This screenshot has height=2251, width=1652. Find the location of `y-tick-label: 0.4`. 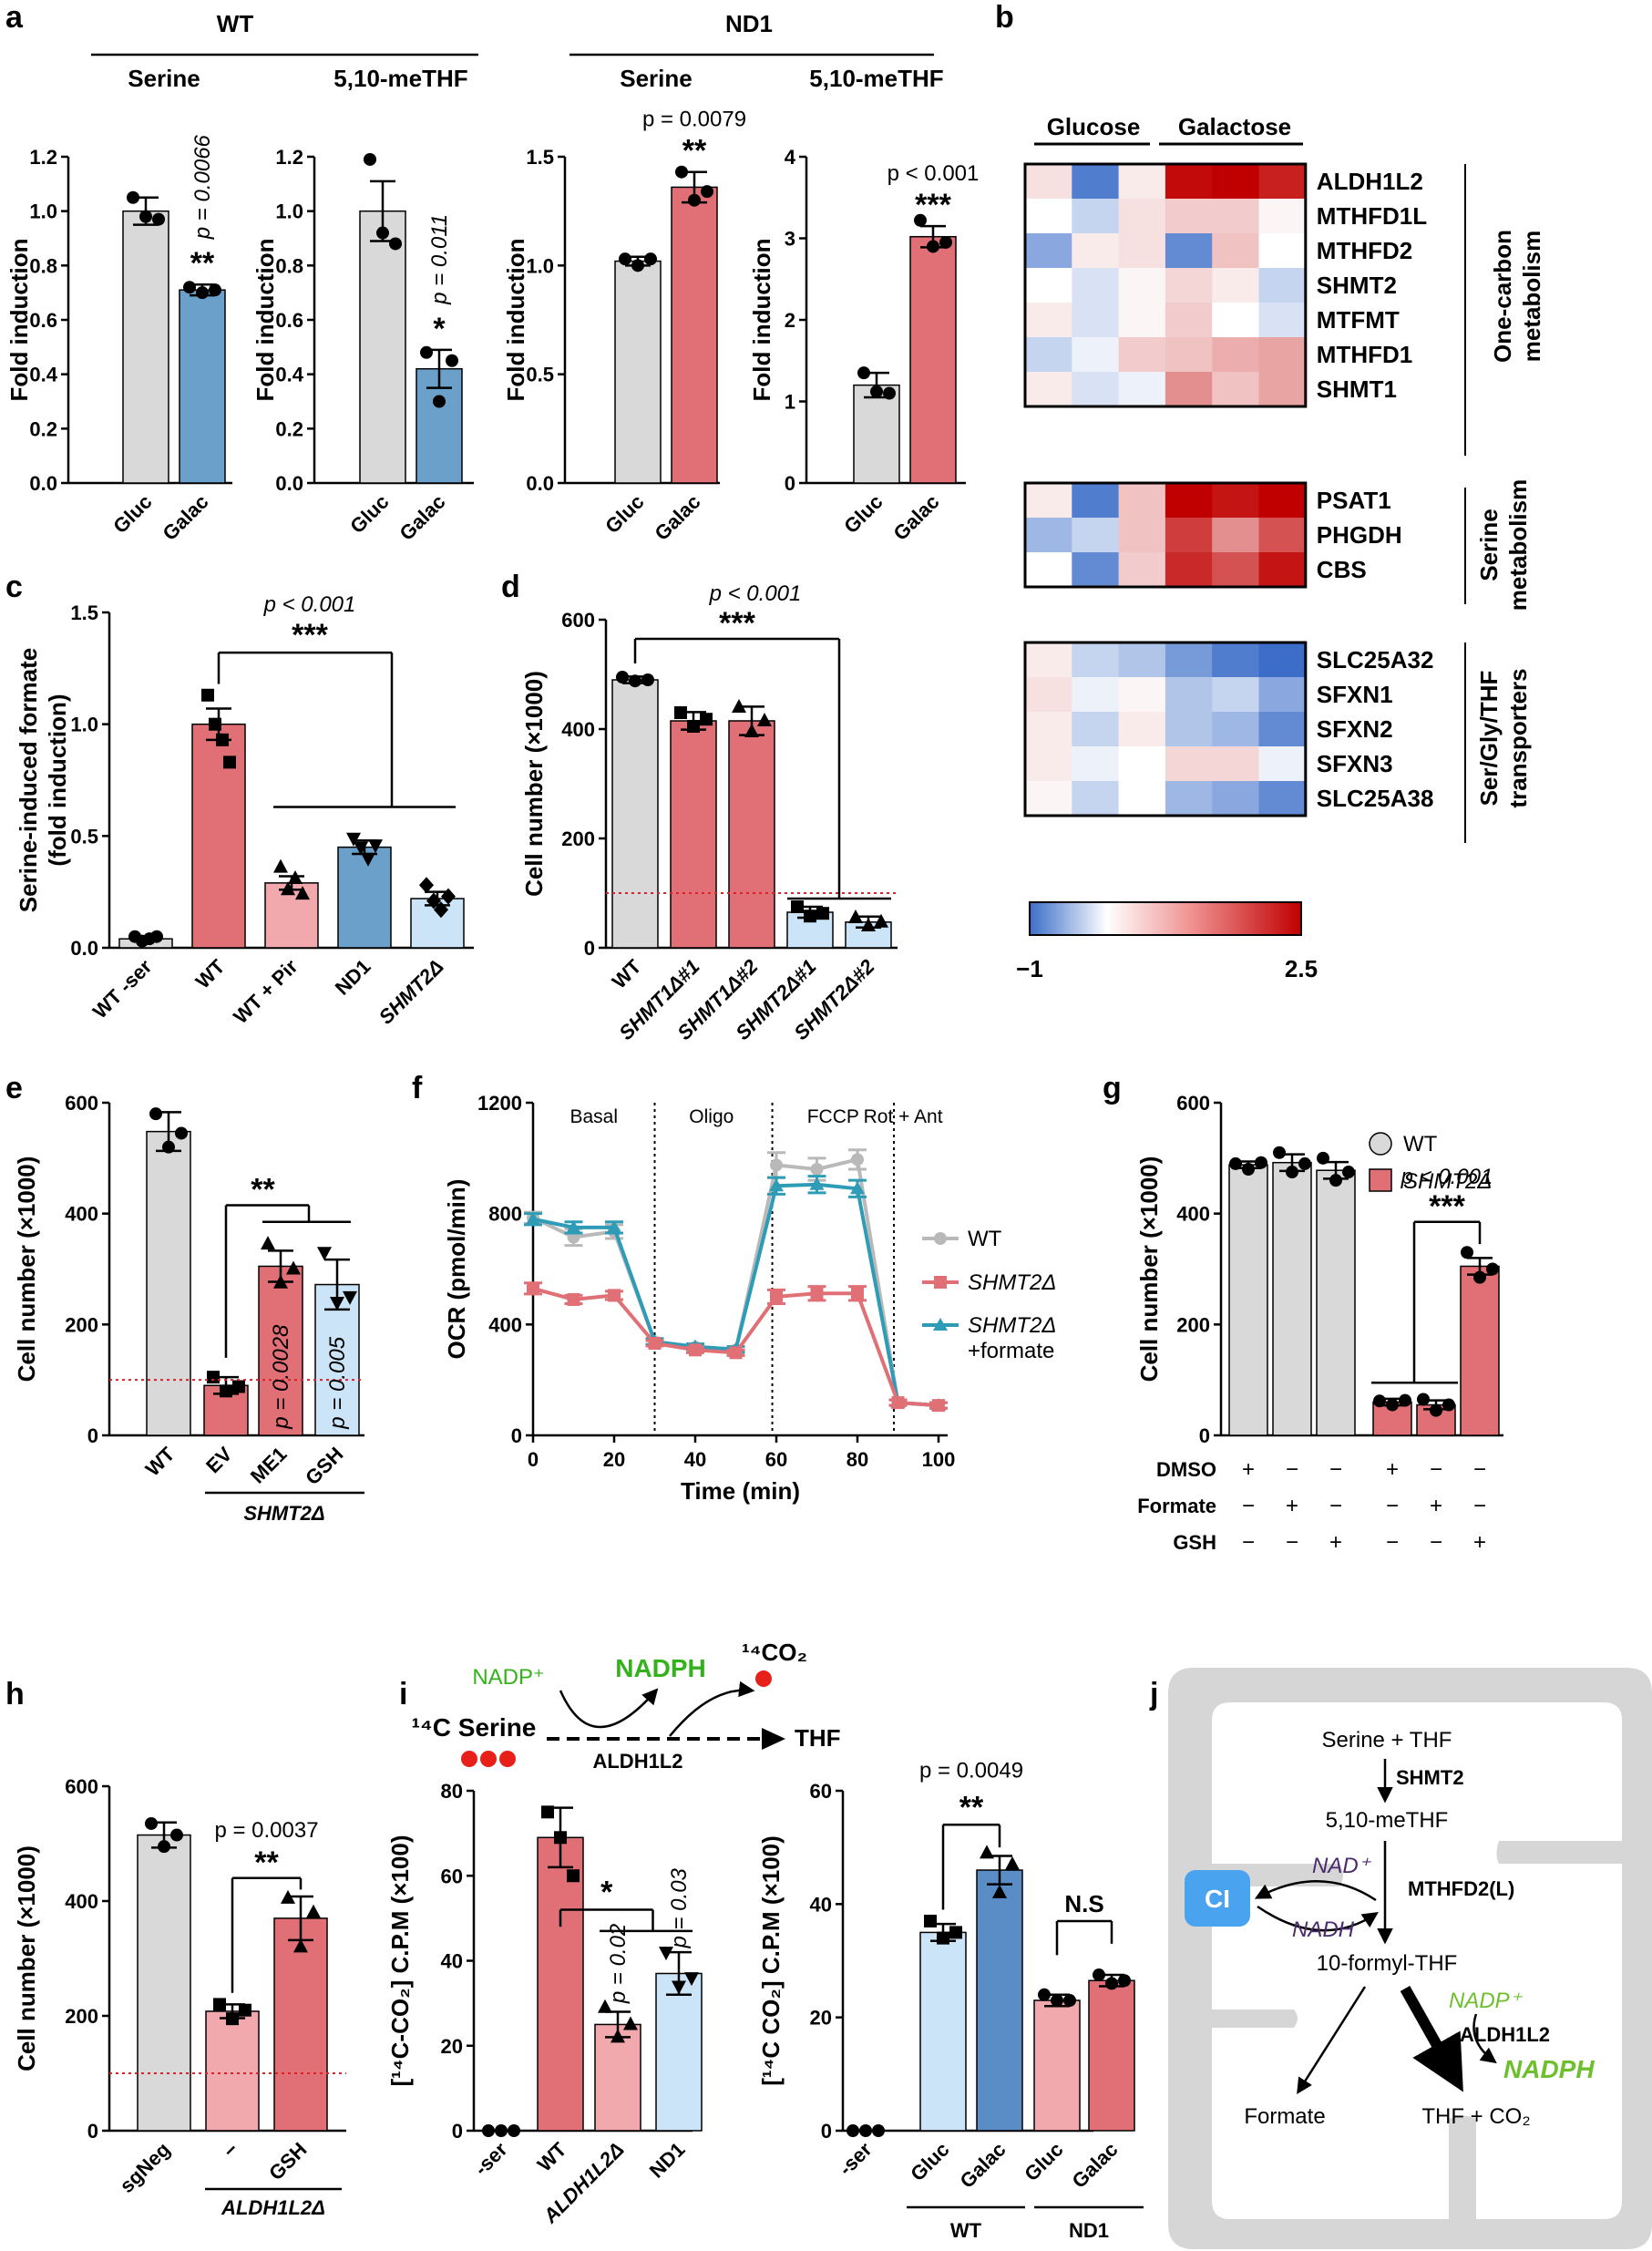

y-tick-label: 0.4 is located at coordinates (289, 375).